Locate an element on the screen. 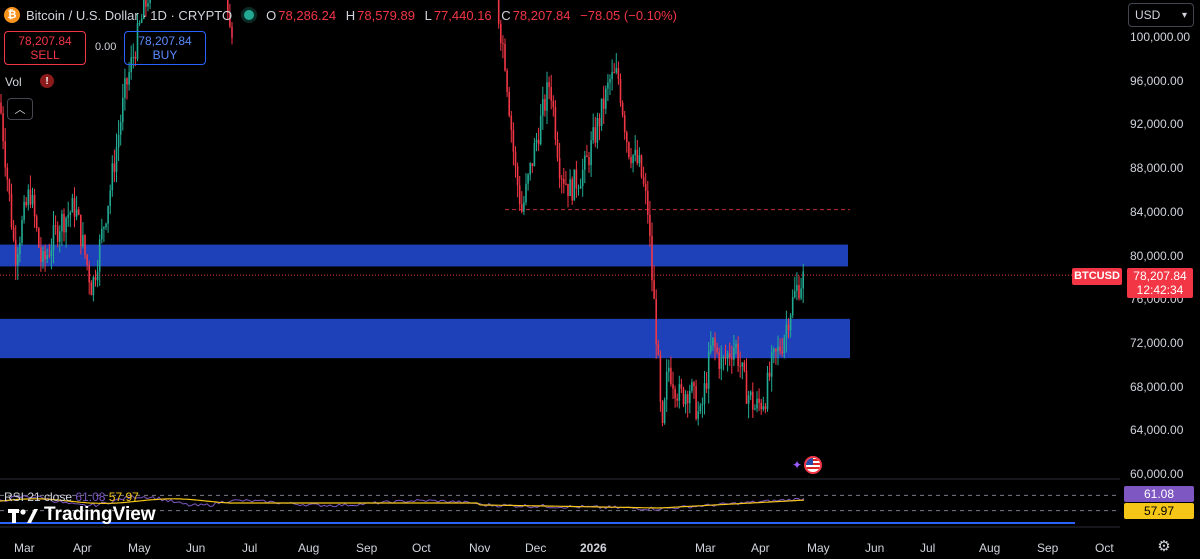 The width and height of the screenshot is (1200, 559). ohlc-label: O is located at coordinates (271, 15).